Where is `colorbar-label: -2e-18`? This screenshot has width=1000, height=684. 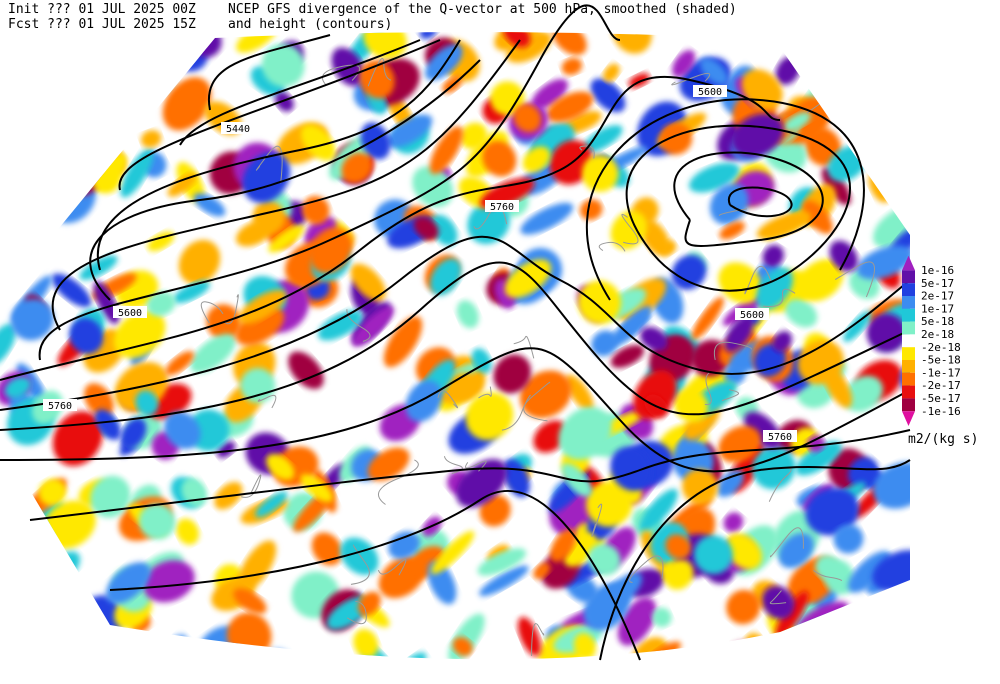 colorbar-label: -2e-18 is located at coordinates (941, 347).